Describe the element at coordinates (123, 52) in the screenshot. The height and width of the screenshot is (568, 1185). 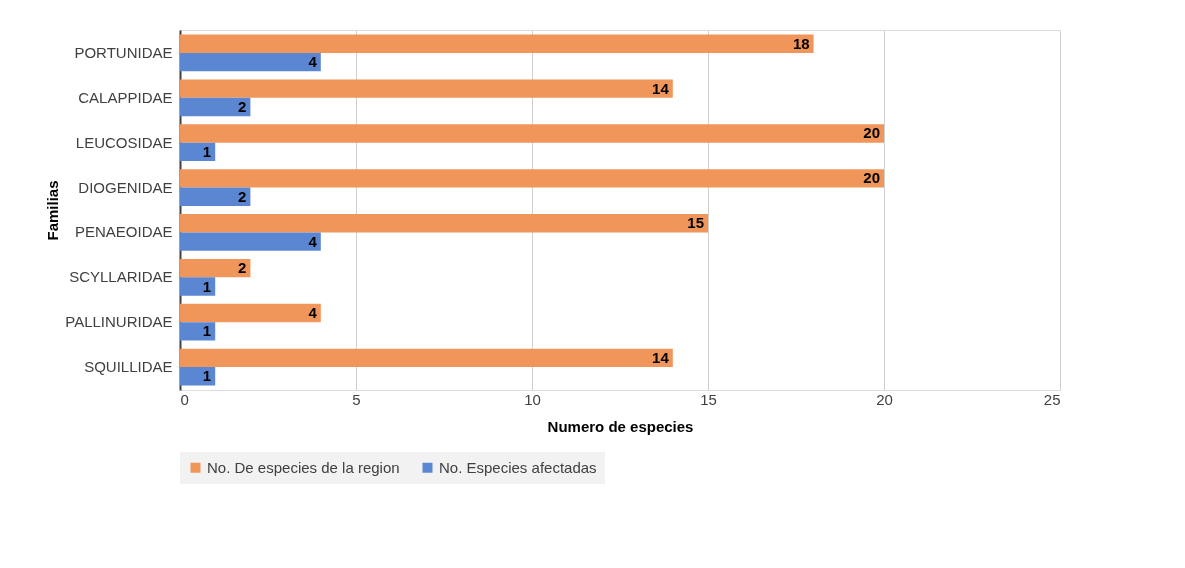
I see `y-tick-label: PORTUNIDAE` at that location.